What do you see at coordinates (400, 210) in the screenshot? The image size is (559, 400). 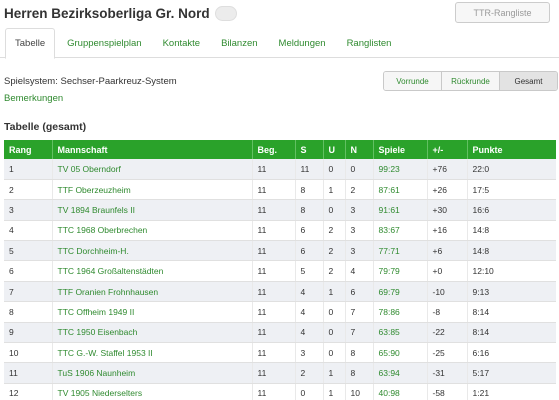 I see `games-link: 91:61` at bounding box center [400, 210].